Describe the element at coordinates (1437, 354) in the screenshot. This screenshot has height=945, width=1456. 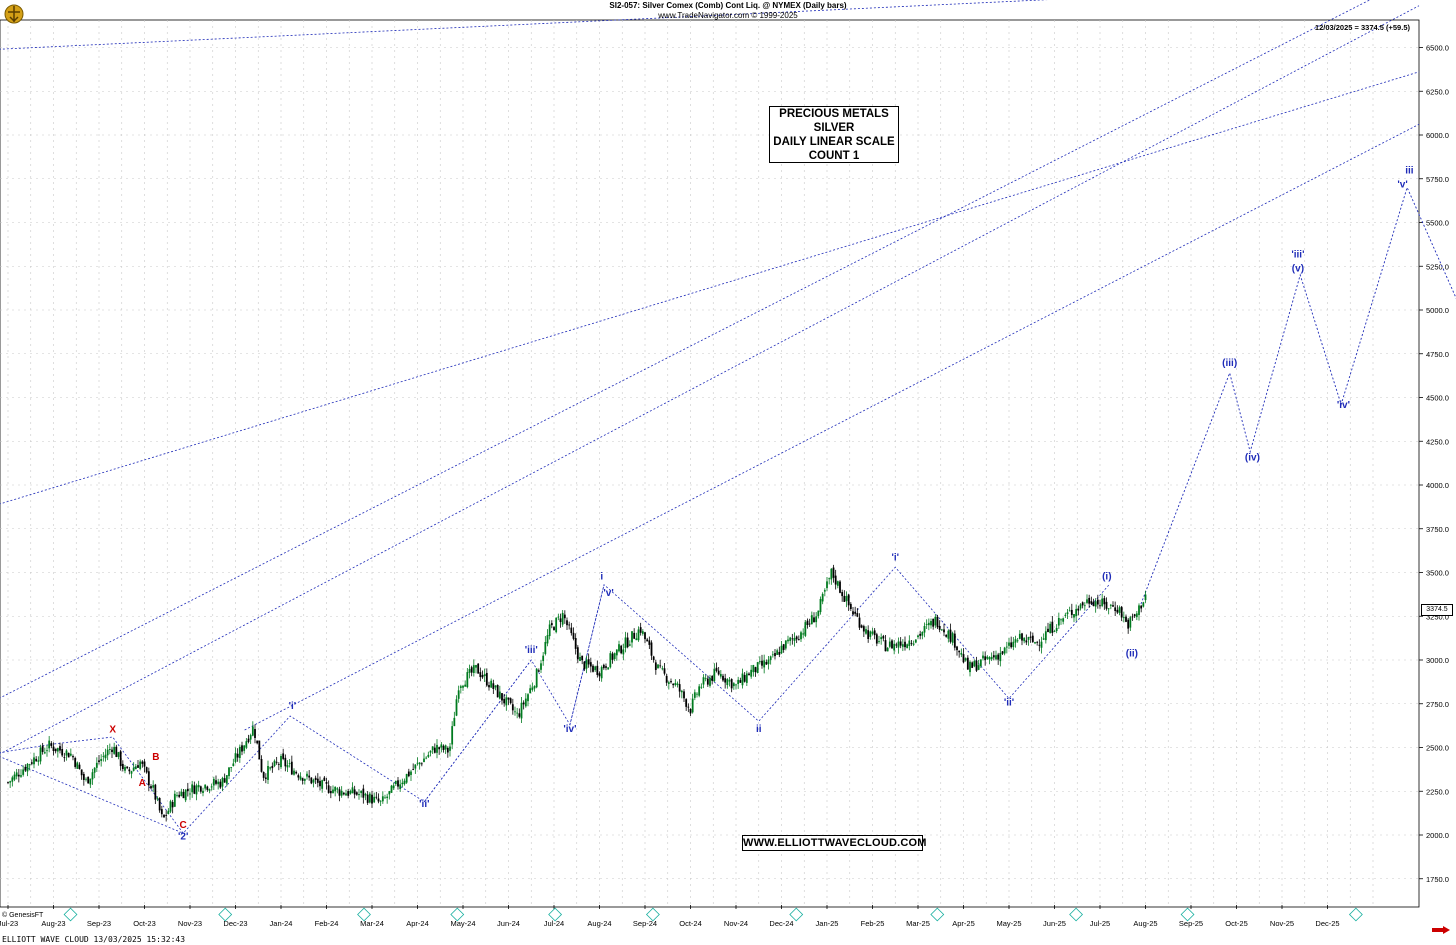
I see `y-tick-label: 4750.0` at that location.